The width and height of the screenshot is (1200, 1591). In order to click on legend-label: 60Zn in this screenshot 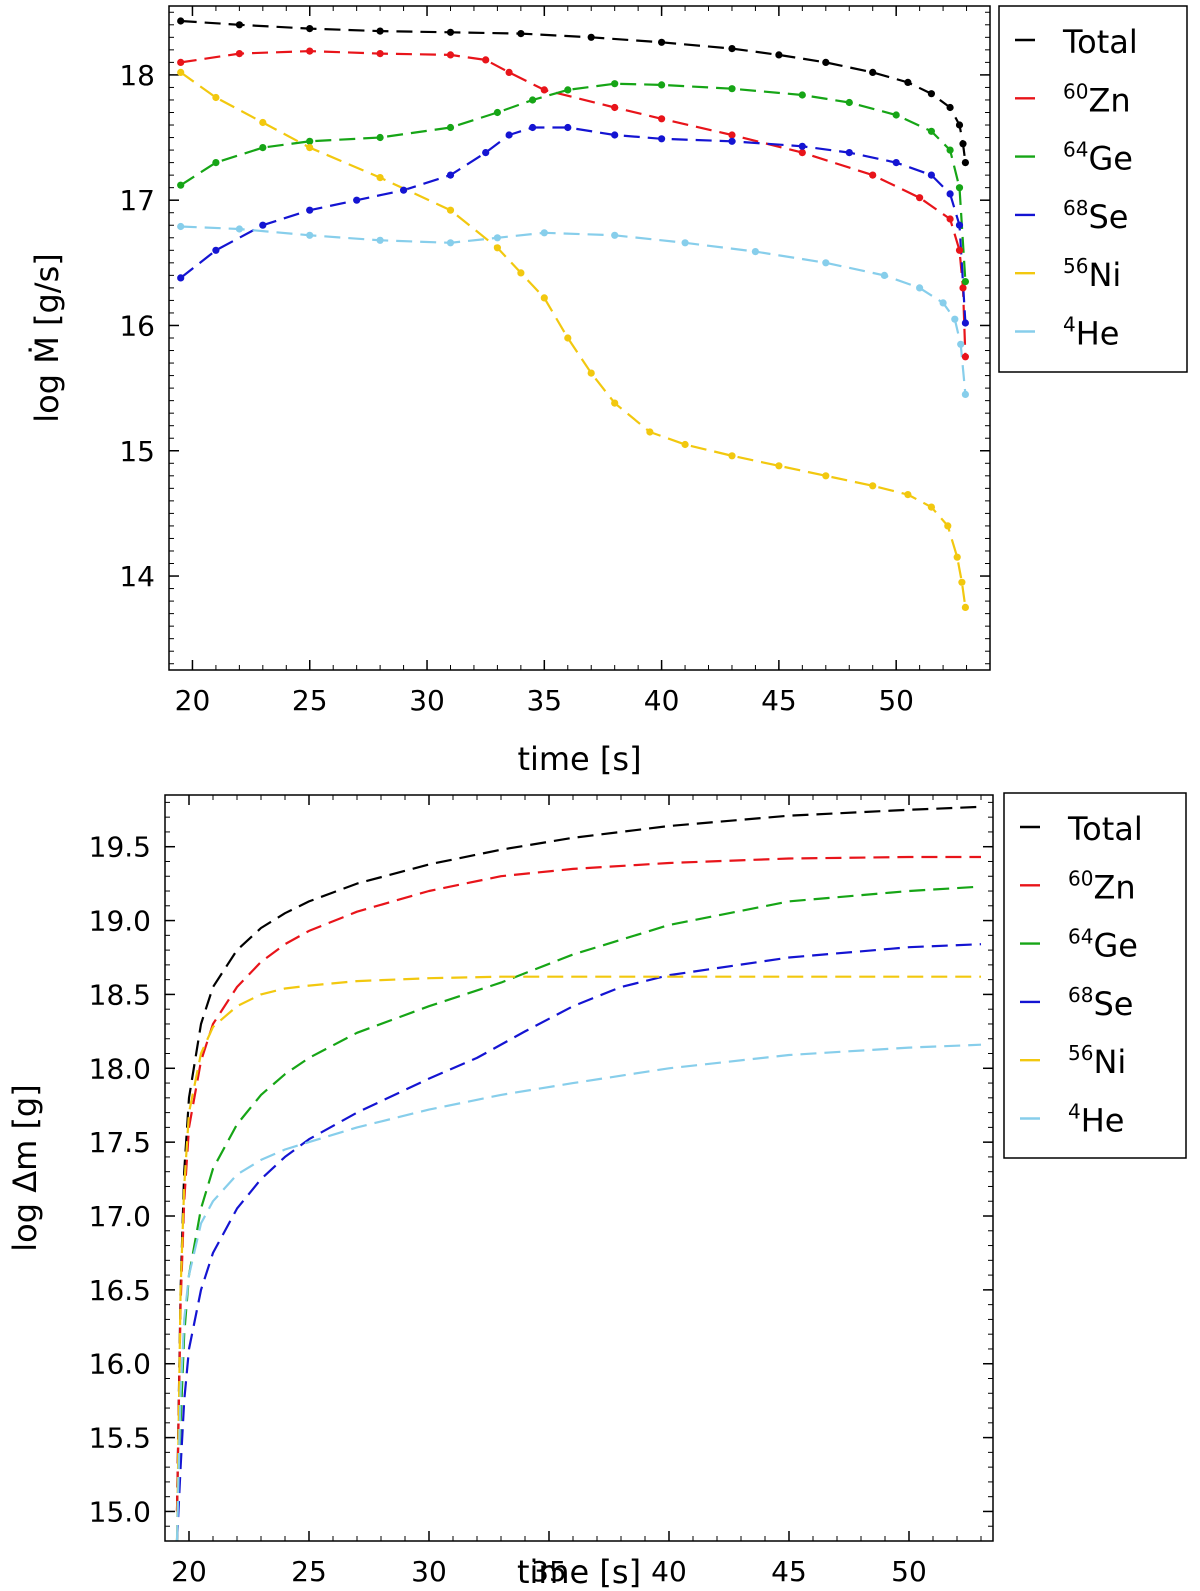, I will do `click(1097, 99)`.